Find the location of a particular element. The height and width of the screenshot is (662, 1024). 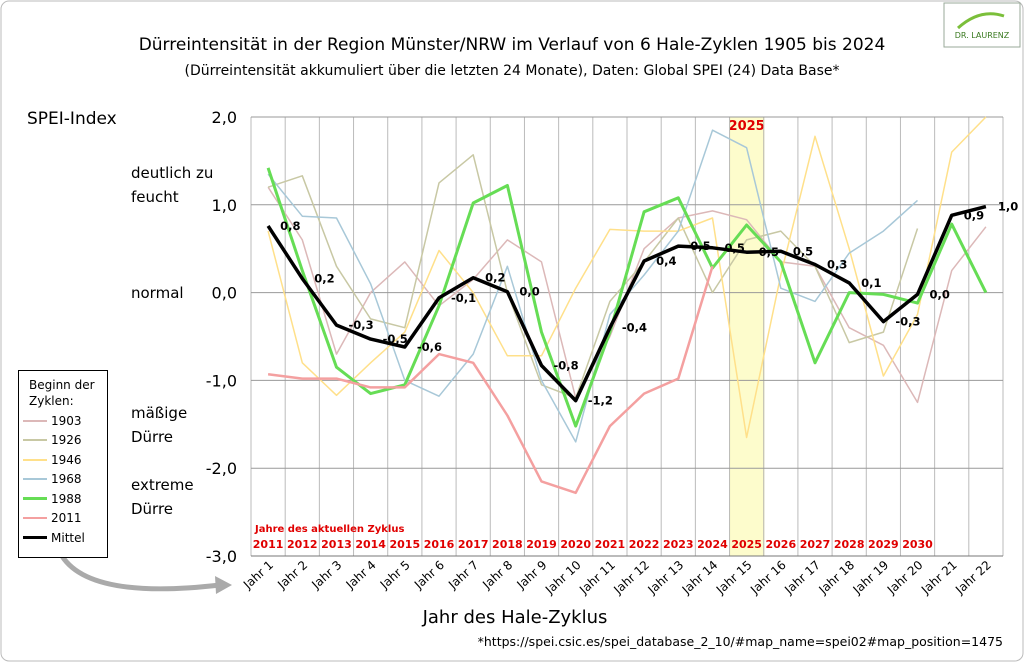

cycle-year: 2015 is located at coordinates (405, 544).